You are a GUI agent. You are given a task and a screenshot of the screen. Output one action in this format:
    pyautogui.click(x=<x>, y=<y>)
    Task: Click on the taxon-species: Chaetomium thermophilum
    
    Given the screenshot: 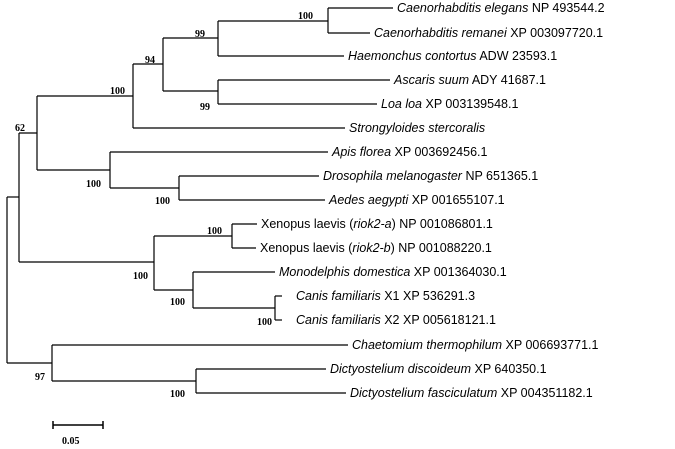 What is the action you would take?
    pyautogui.click(x=427, y=345)
    